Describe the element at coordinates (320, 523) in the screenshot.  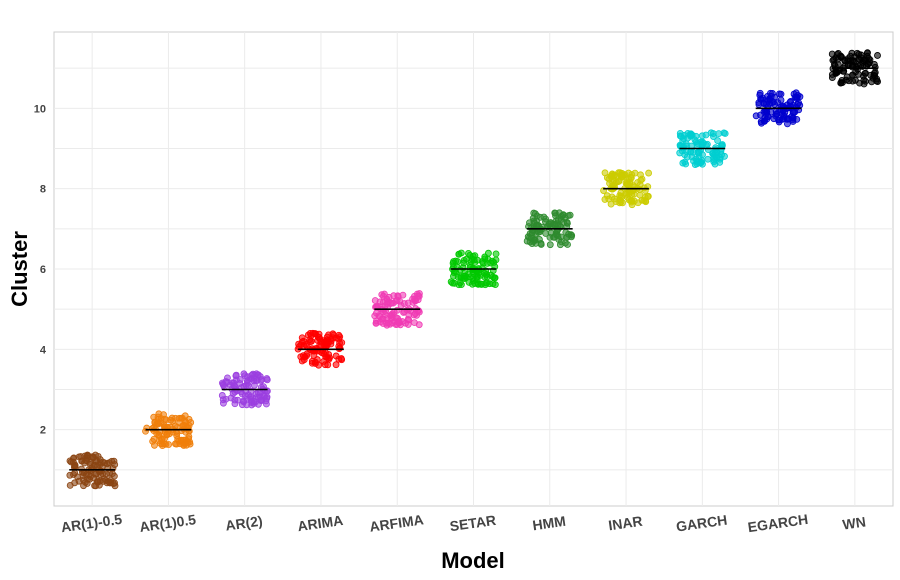
I see `x-tick-label: ARIMA` at that location.